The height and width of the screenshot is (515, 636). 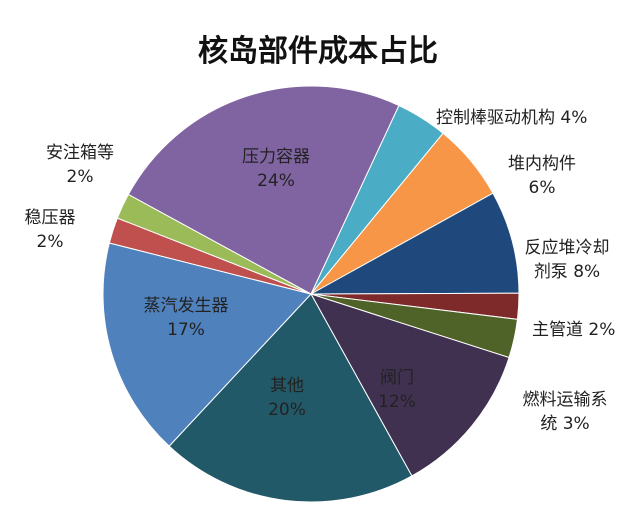 What do you see at coordinates (542, 188) in the screenshot?
I see `label-reactor-internals-pct: 6%` at bounding box center [542, 188].